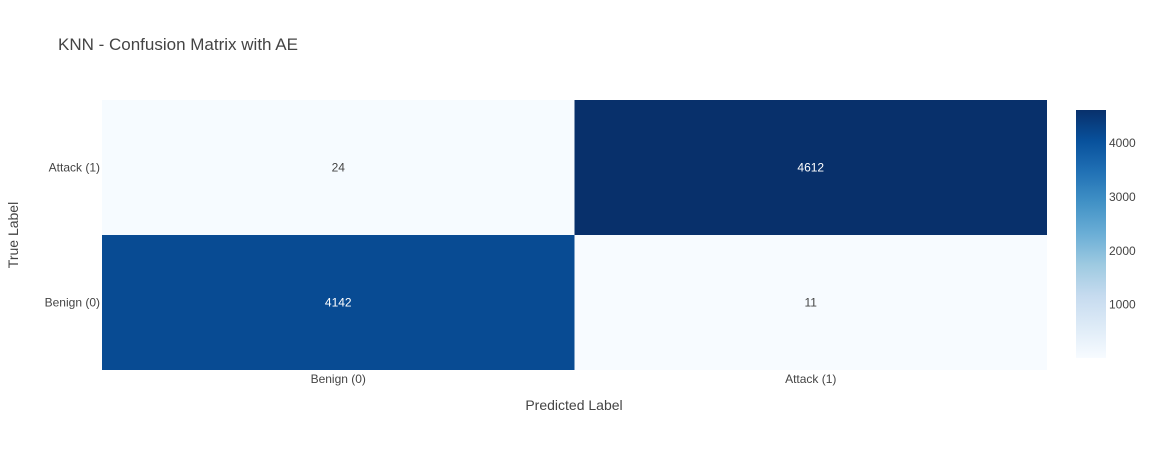  Describe the element at coordinates (72, 303) in the screenshot. I see `y-tick-label: Benign (0)` at that location.